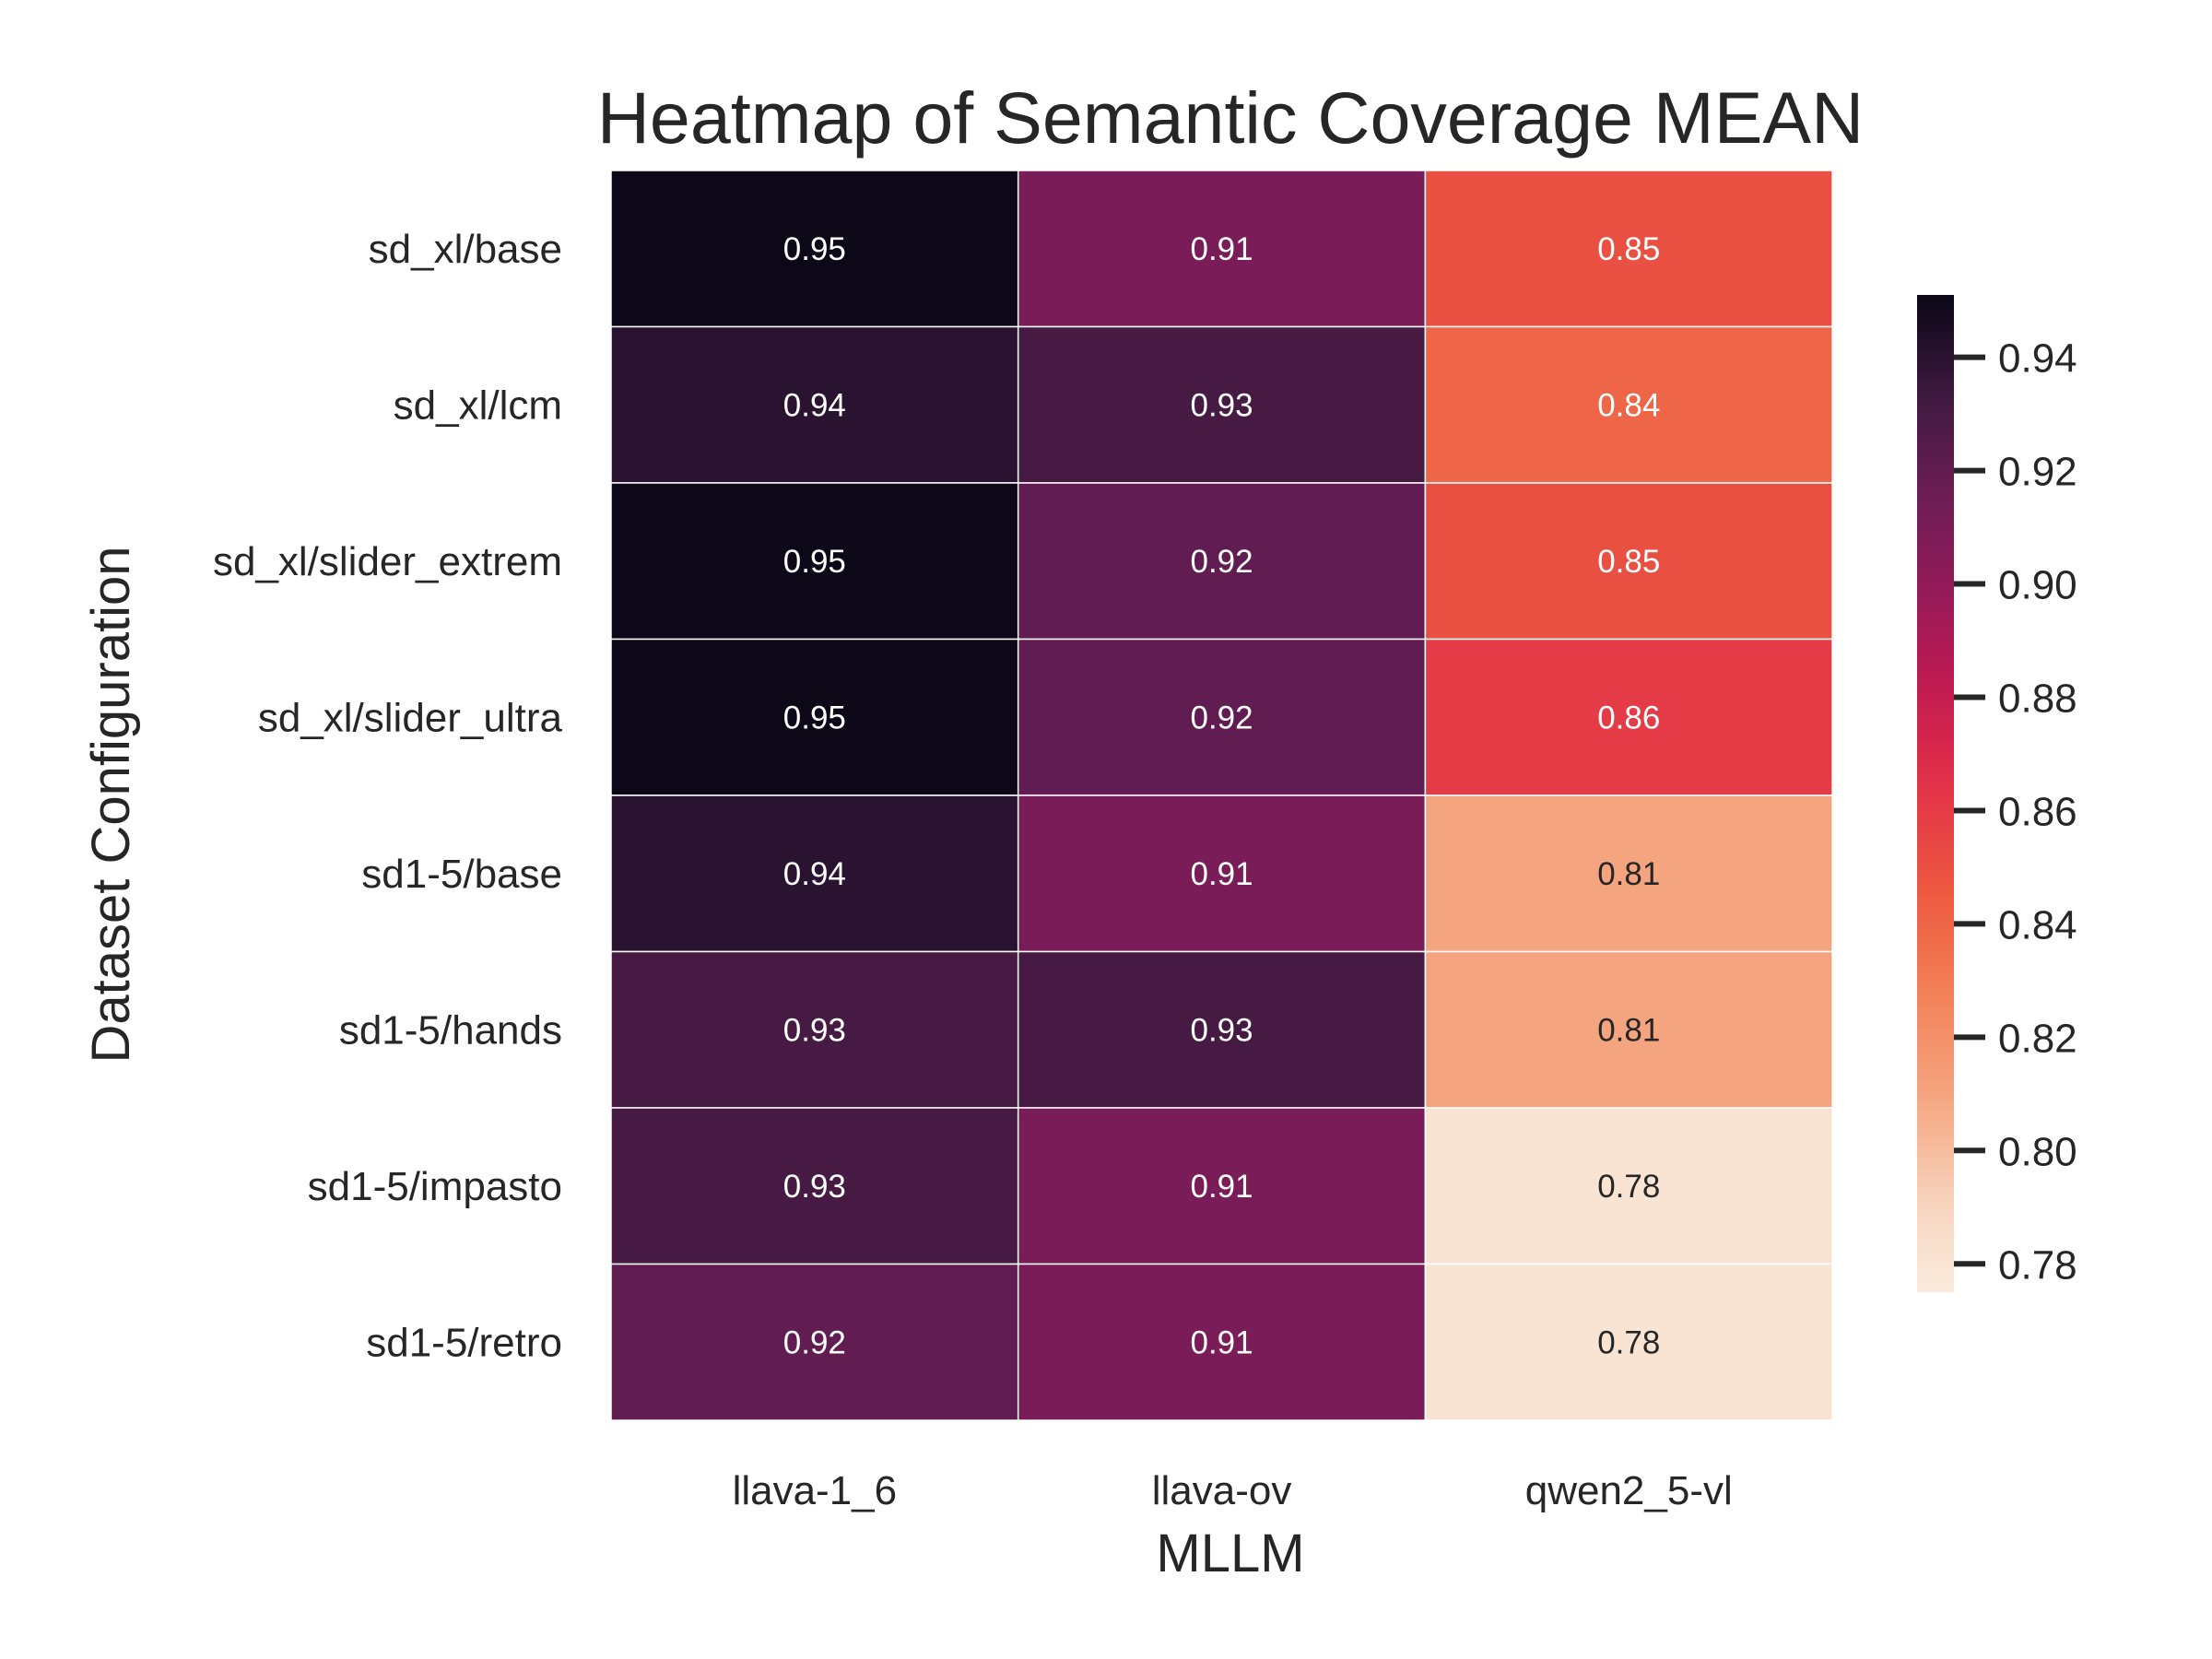 Image resolution: width=2212 pixels, height=1659 pixels. I want to click on x-tick-labels: llava-1_6 llava-ov qwen2_5-vl, so click(1233, 1490).